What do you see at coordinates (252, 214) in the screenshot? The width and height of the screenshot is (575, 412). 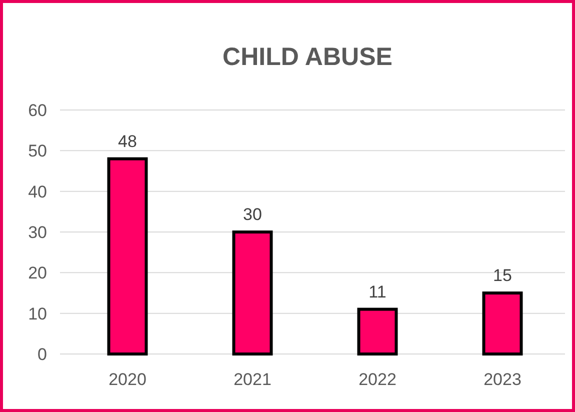 I see `data-label: 30` at bounding box center [252, 214].